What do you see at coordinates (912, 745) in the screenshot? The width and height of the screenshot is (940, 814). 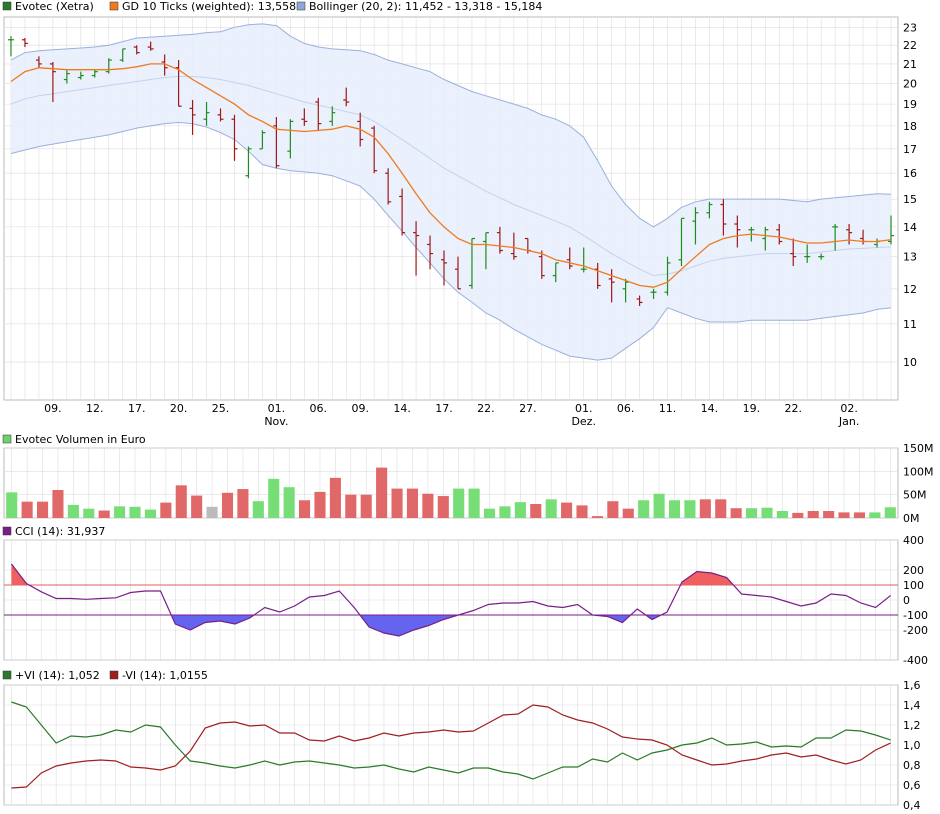 I see `vortex-y-tick-label: 1,0` at bounding box center [912, 745].